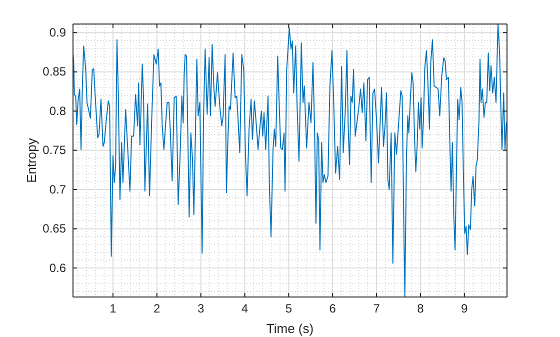 Image resolution: width=560 pixels, height=337 pixels. Describe the element at coordinates (200, 309) in the screenshot. I see `x-tick-label: 3` at that location.